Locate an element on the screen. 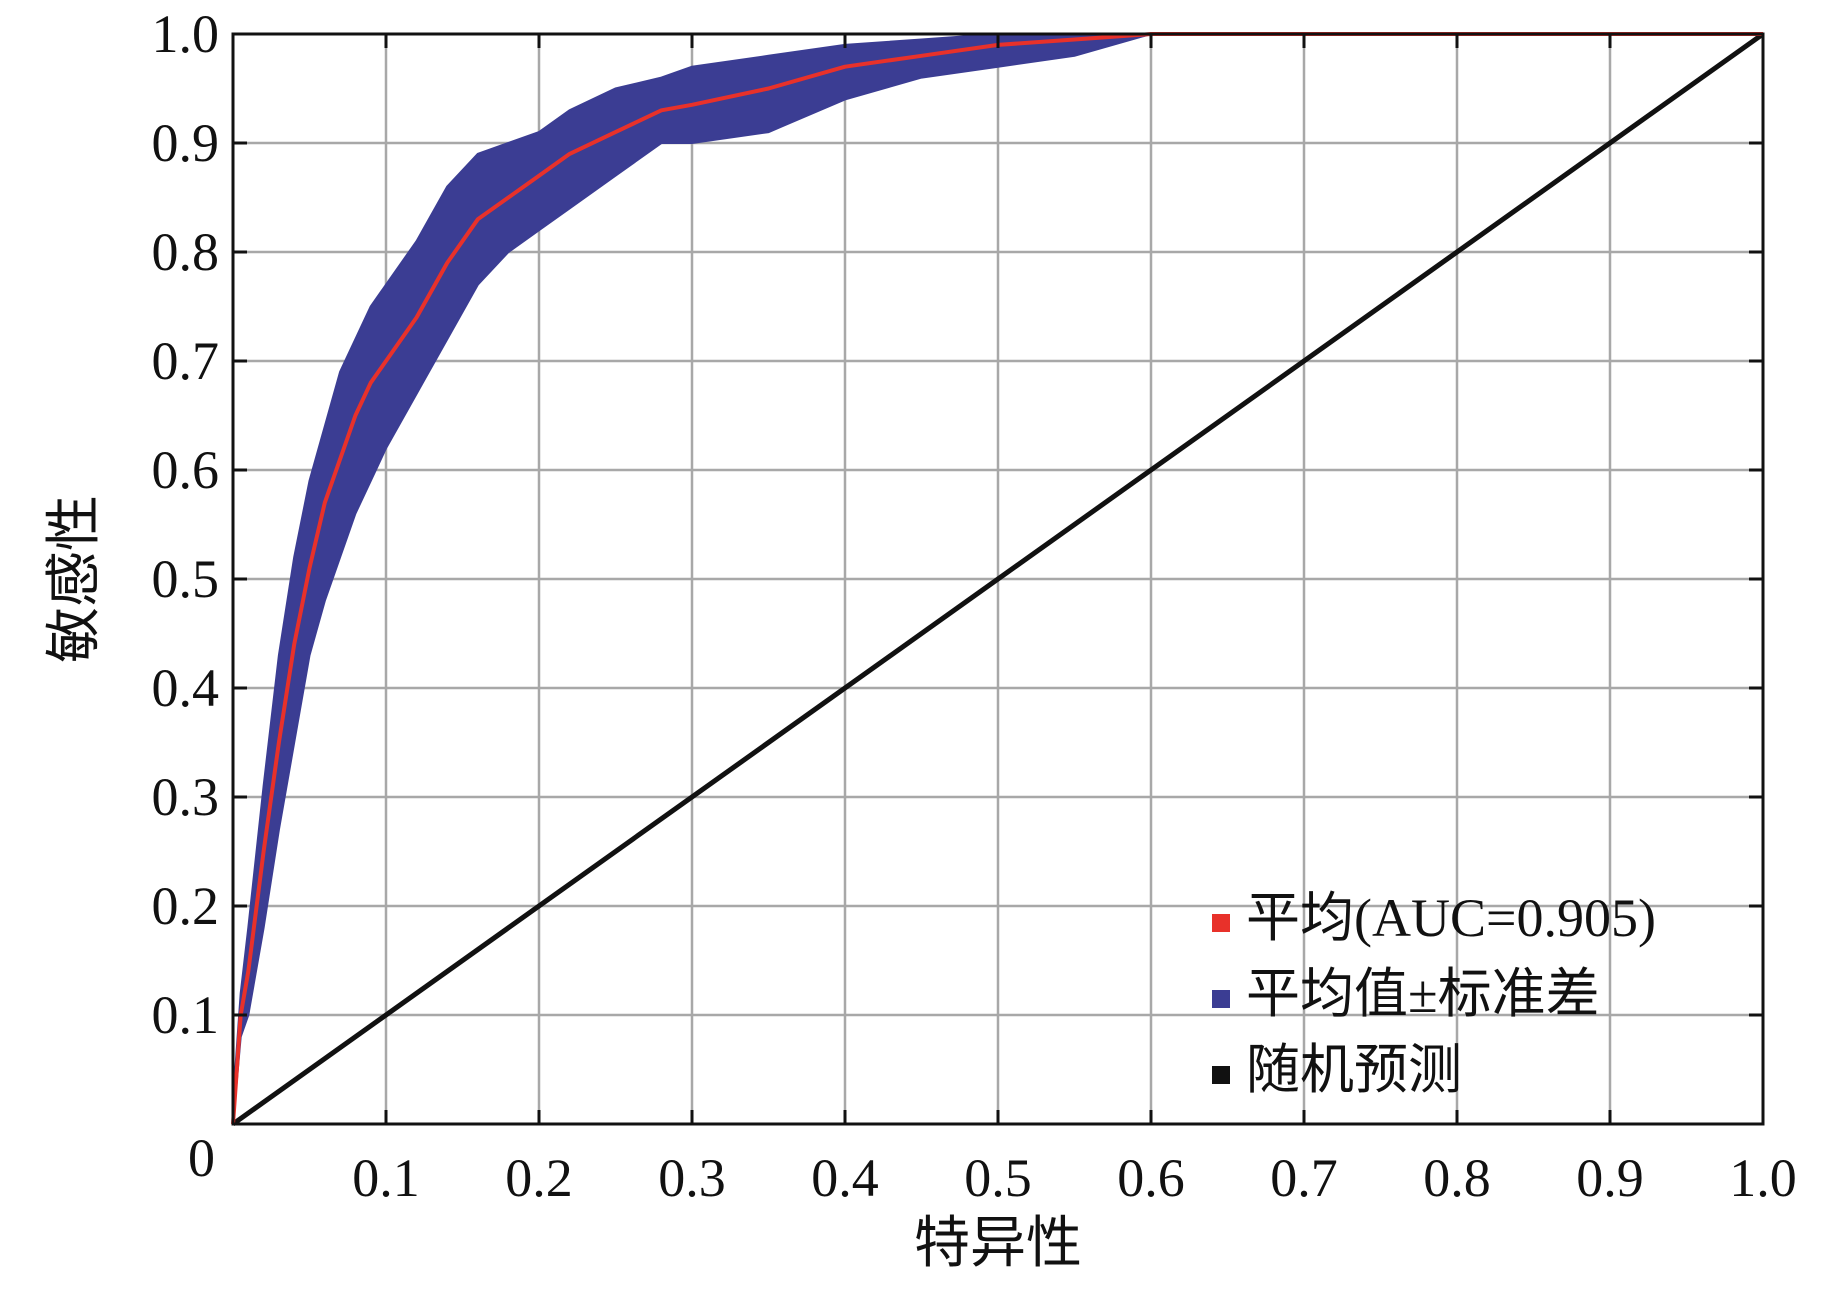 Image resolution: width=1843 pixels, height=1293 pixels. y-tick-label: 0.3 is located at coordinates (186, 797).